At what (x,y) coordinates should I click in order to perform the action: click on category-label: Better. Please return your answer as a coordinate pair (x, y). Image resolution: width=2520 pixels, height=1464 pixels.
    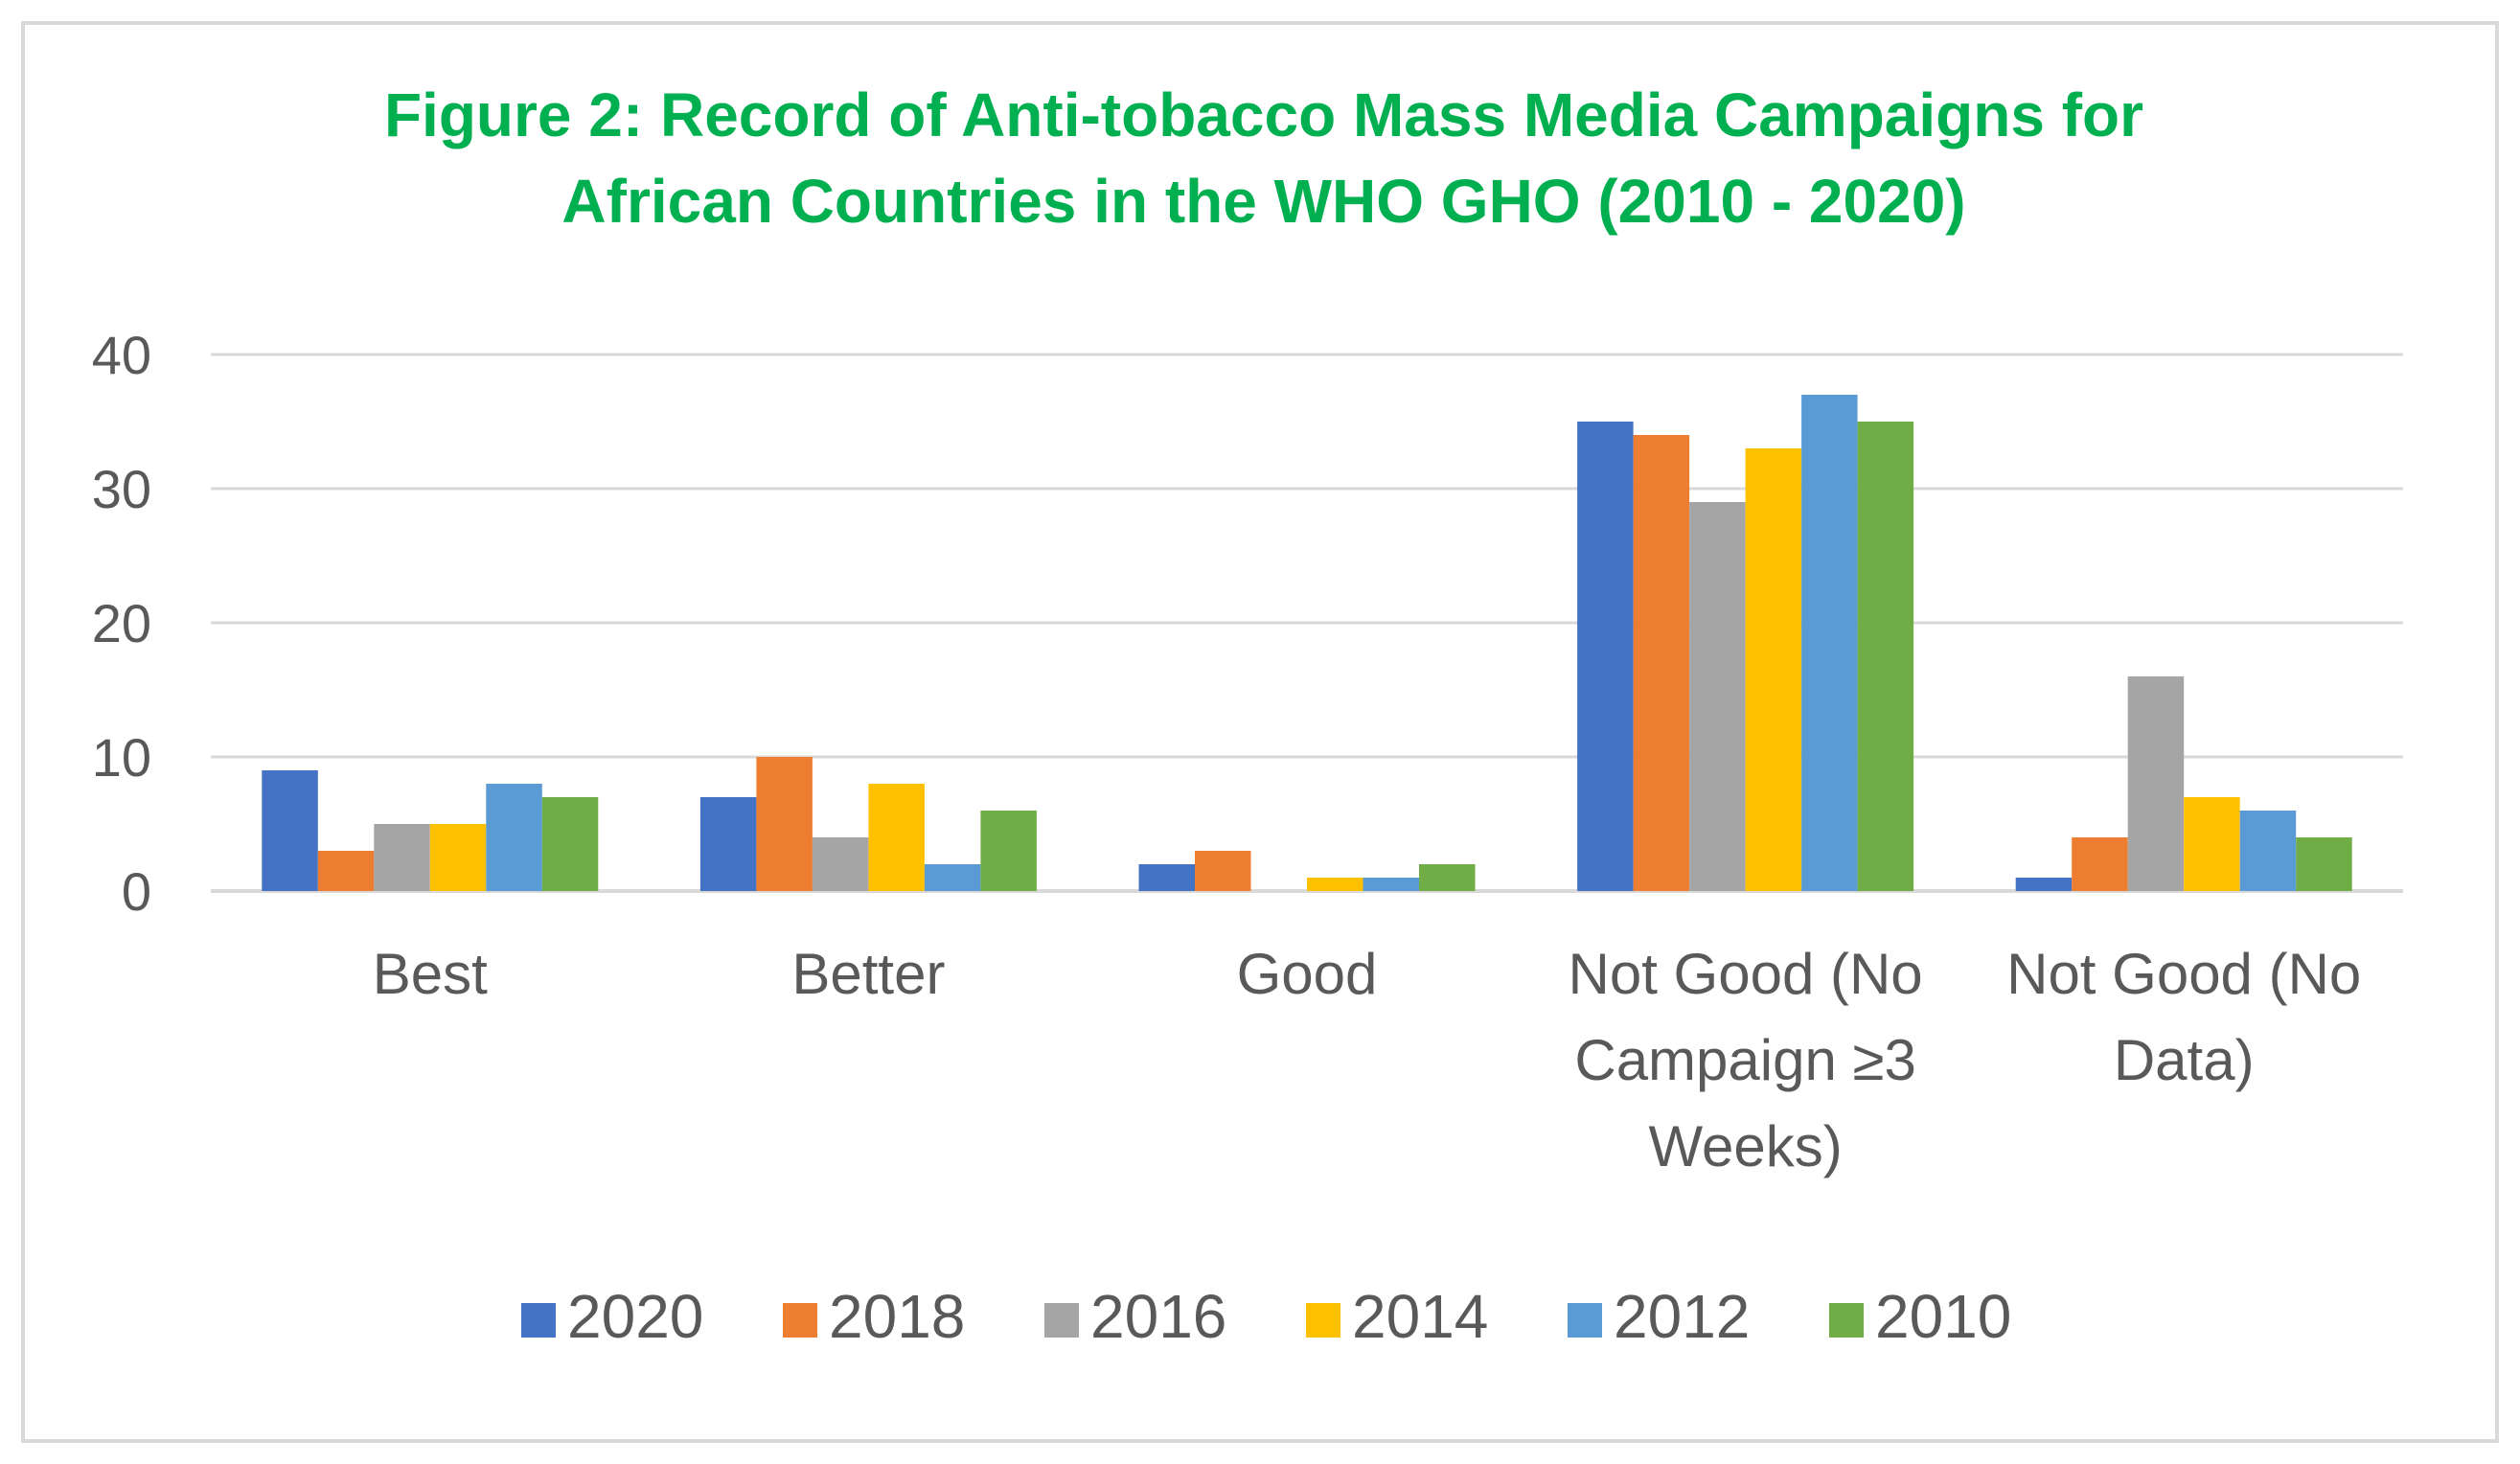
    Looking at the image, I should click on (868, 974).